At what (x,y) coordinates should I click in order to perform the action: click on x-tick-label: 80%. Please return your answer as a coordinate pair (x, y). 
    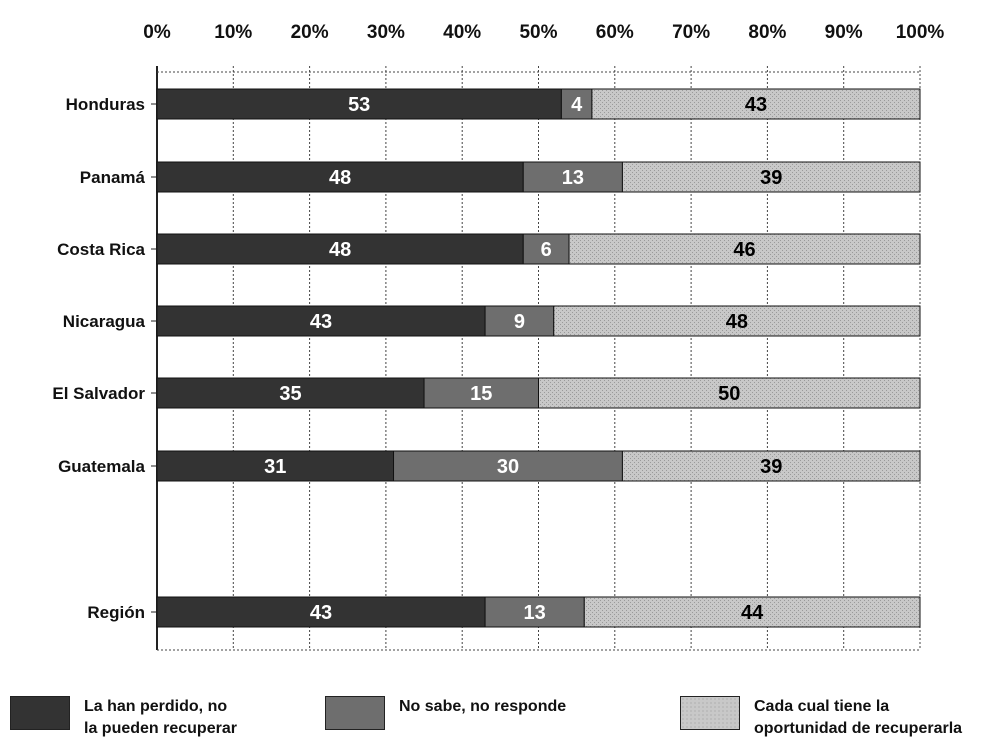
    Looking at the image, I should click on (767, 32).